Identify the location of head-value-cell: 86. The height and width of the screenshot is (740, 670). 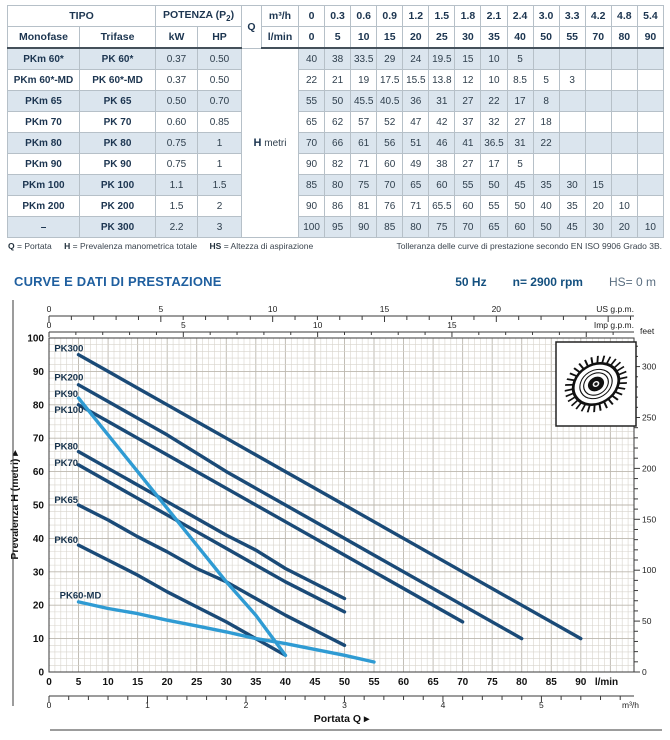
(338, 206).